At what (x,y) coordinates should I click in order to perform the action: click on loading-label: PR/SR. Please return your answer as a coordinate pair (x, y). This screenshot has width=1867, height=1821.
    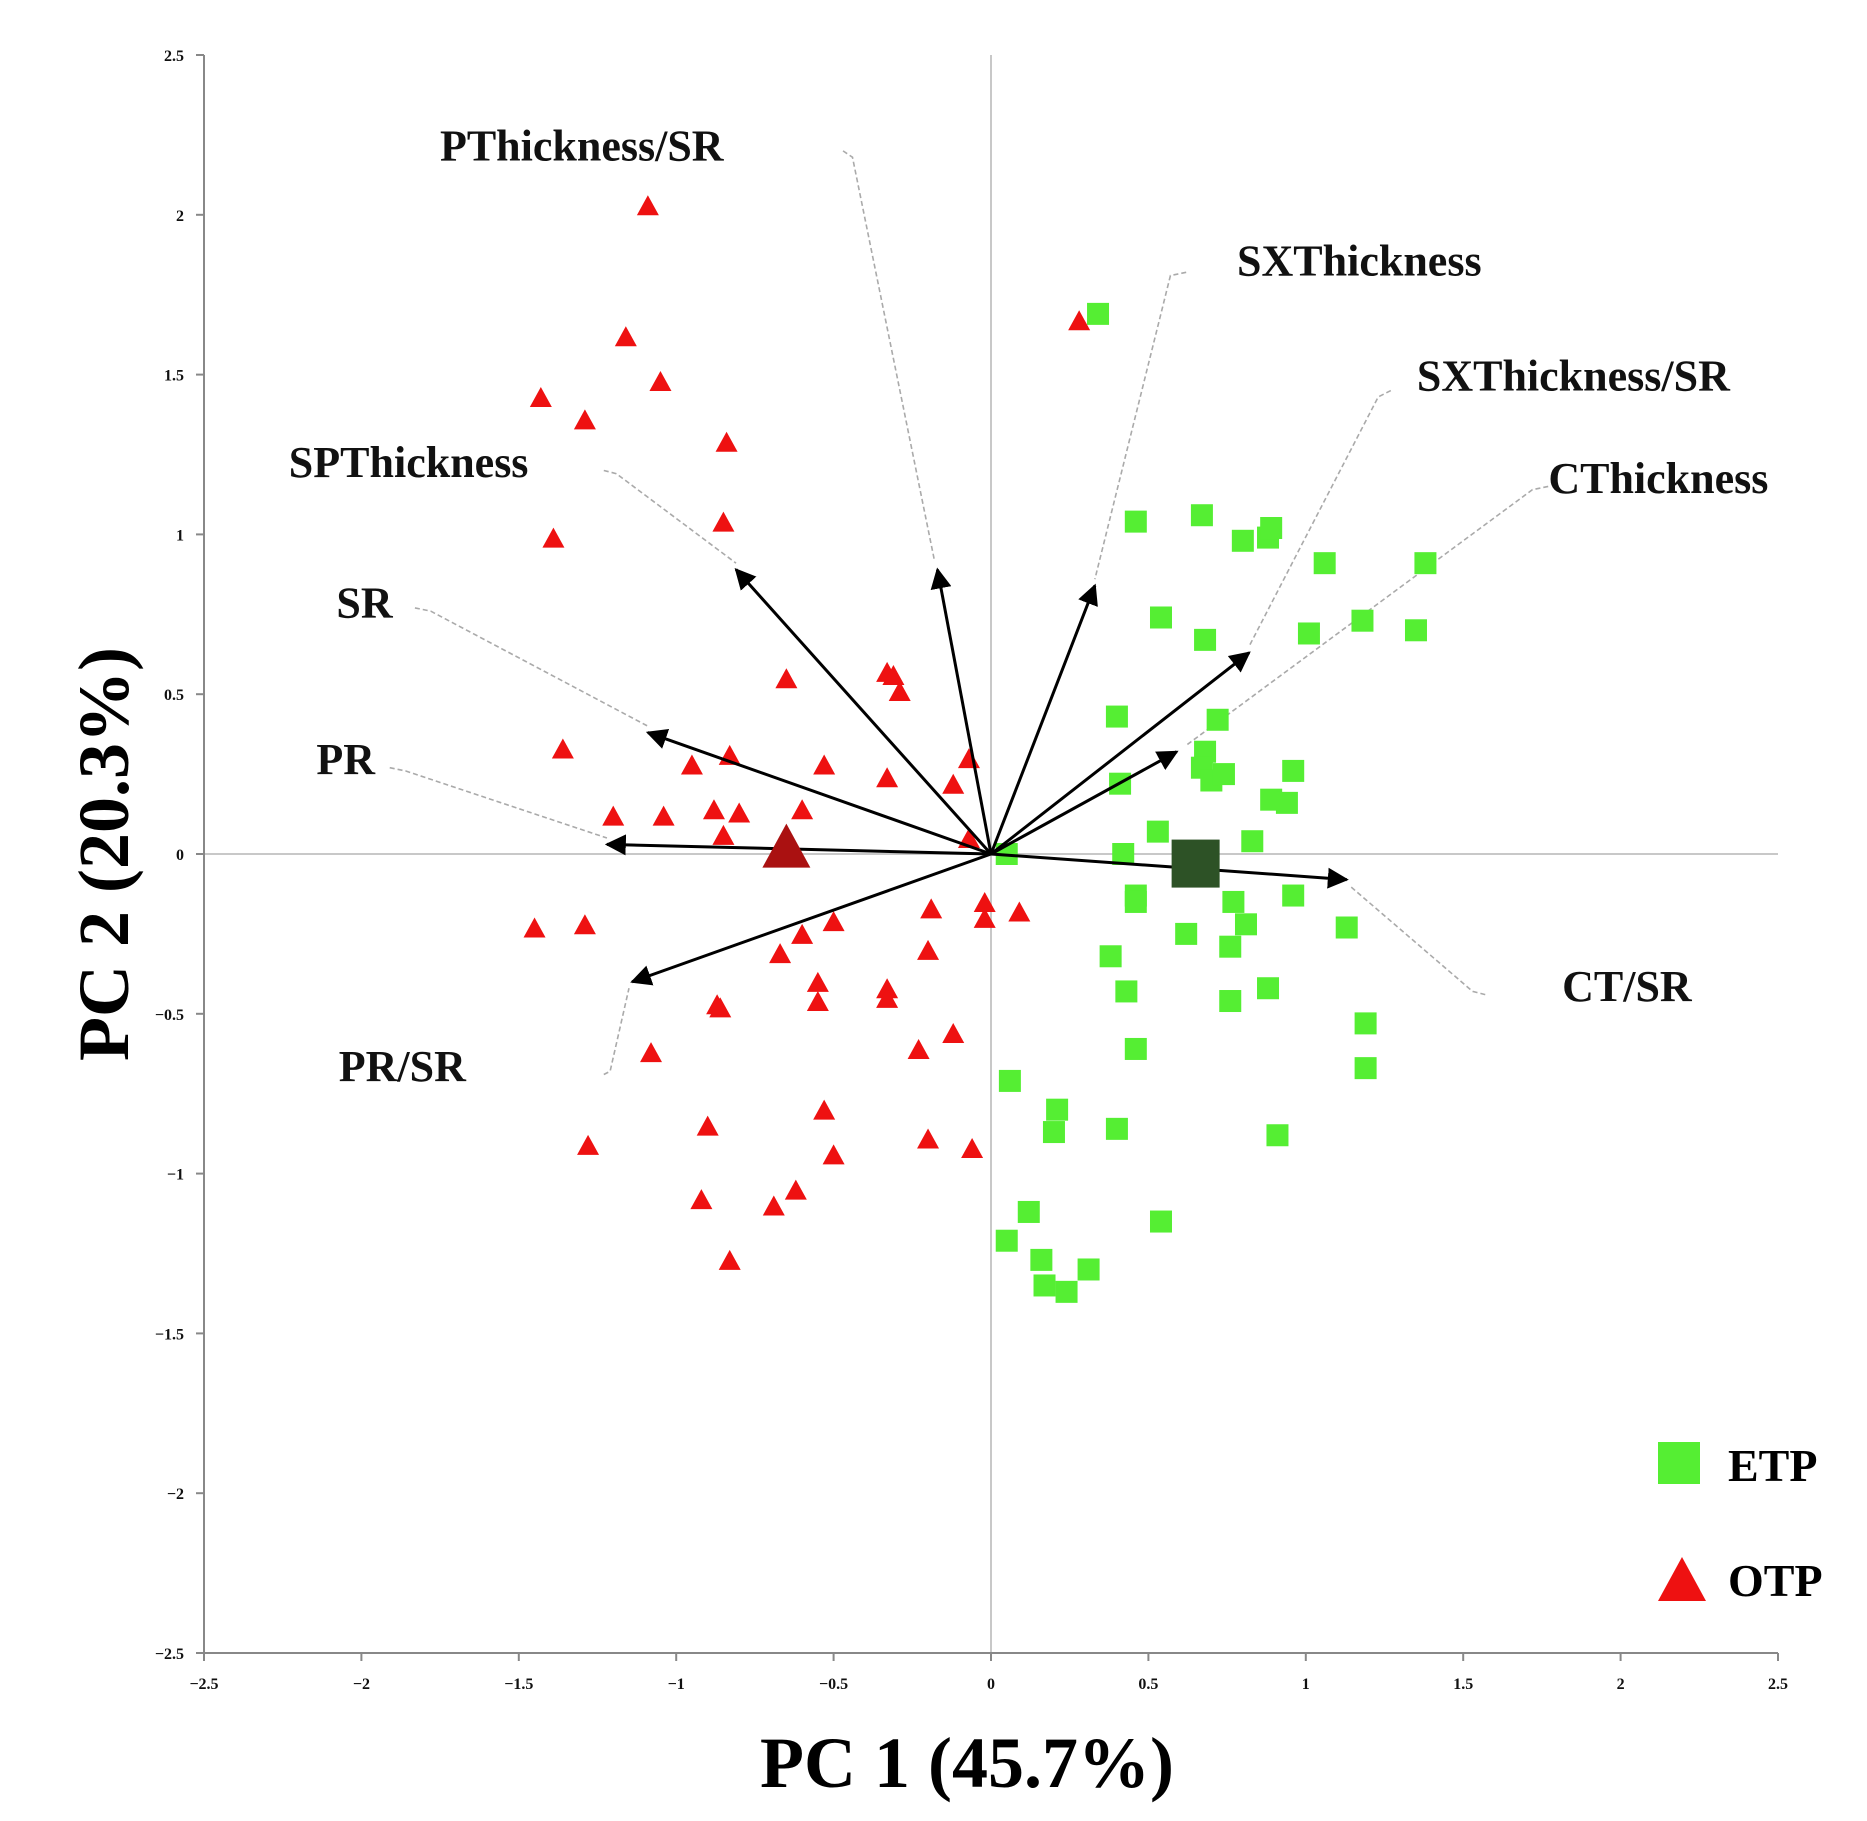
    Looking at the image, I should click on (403, 1066).